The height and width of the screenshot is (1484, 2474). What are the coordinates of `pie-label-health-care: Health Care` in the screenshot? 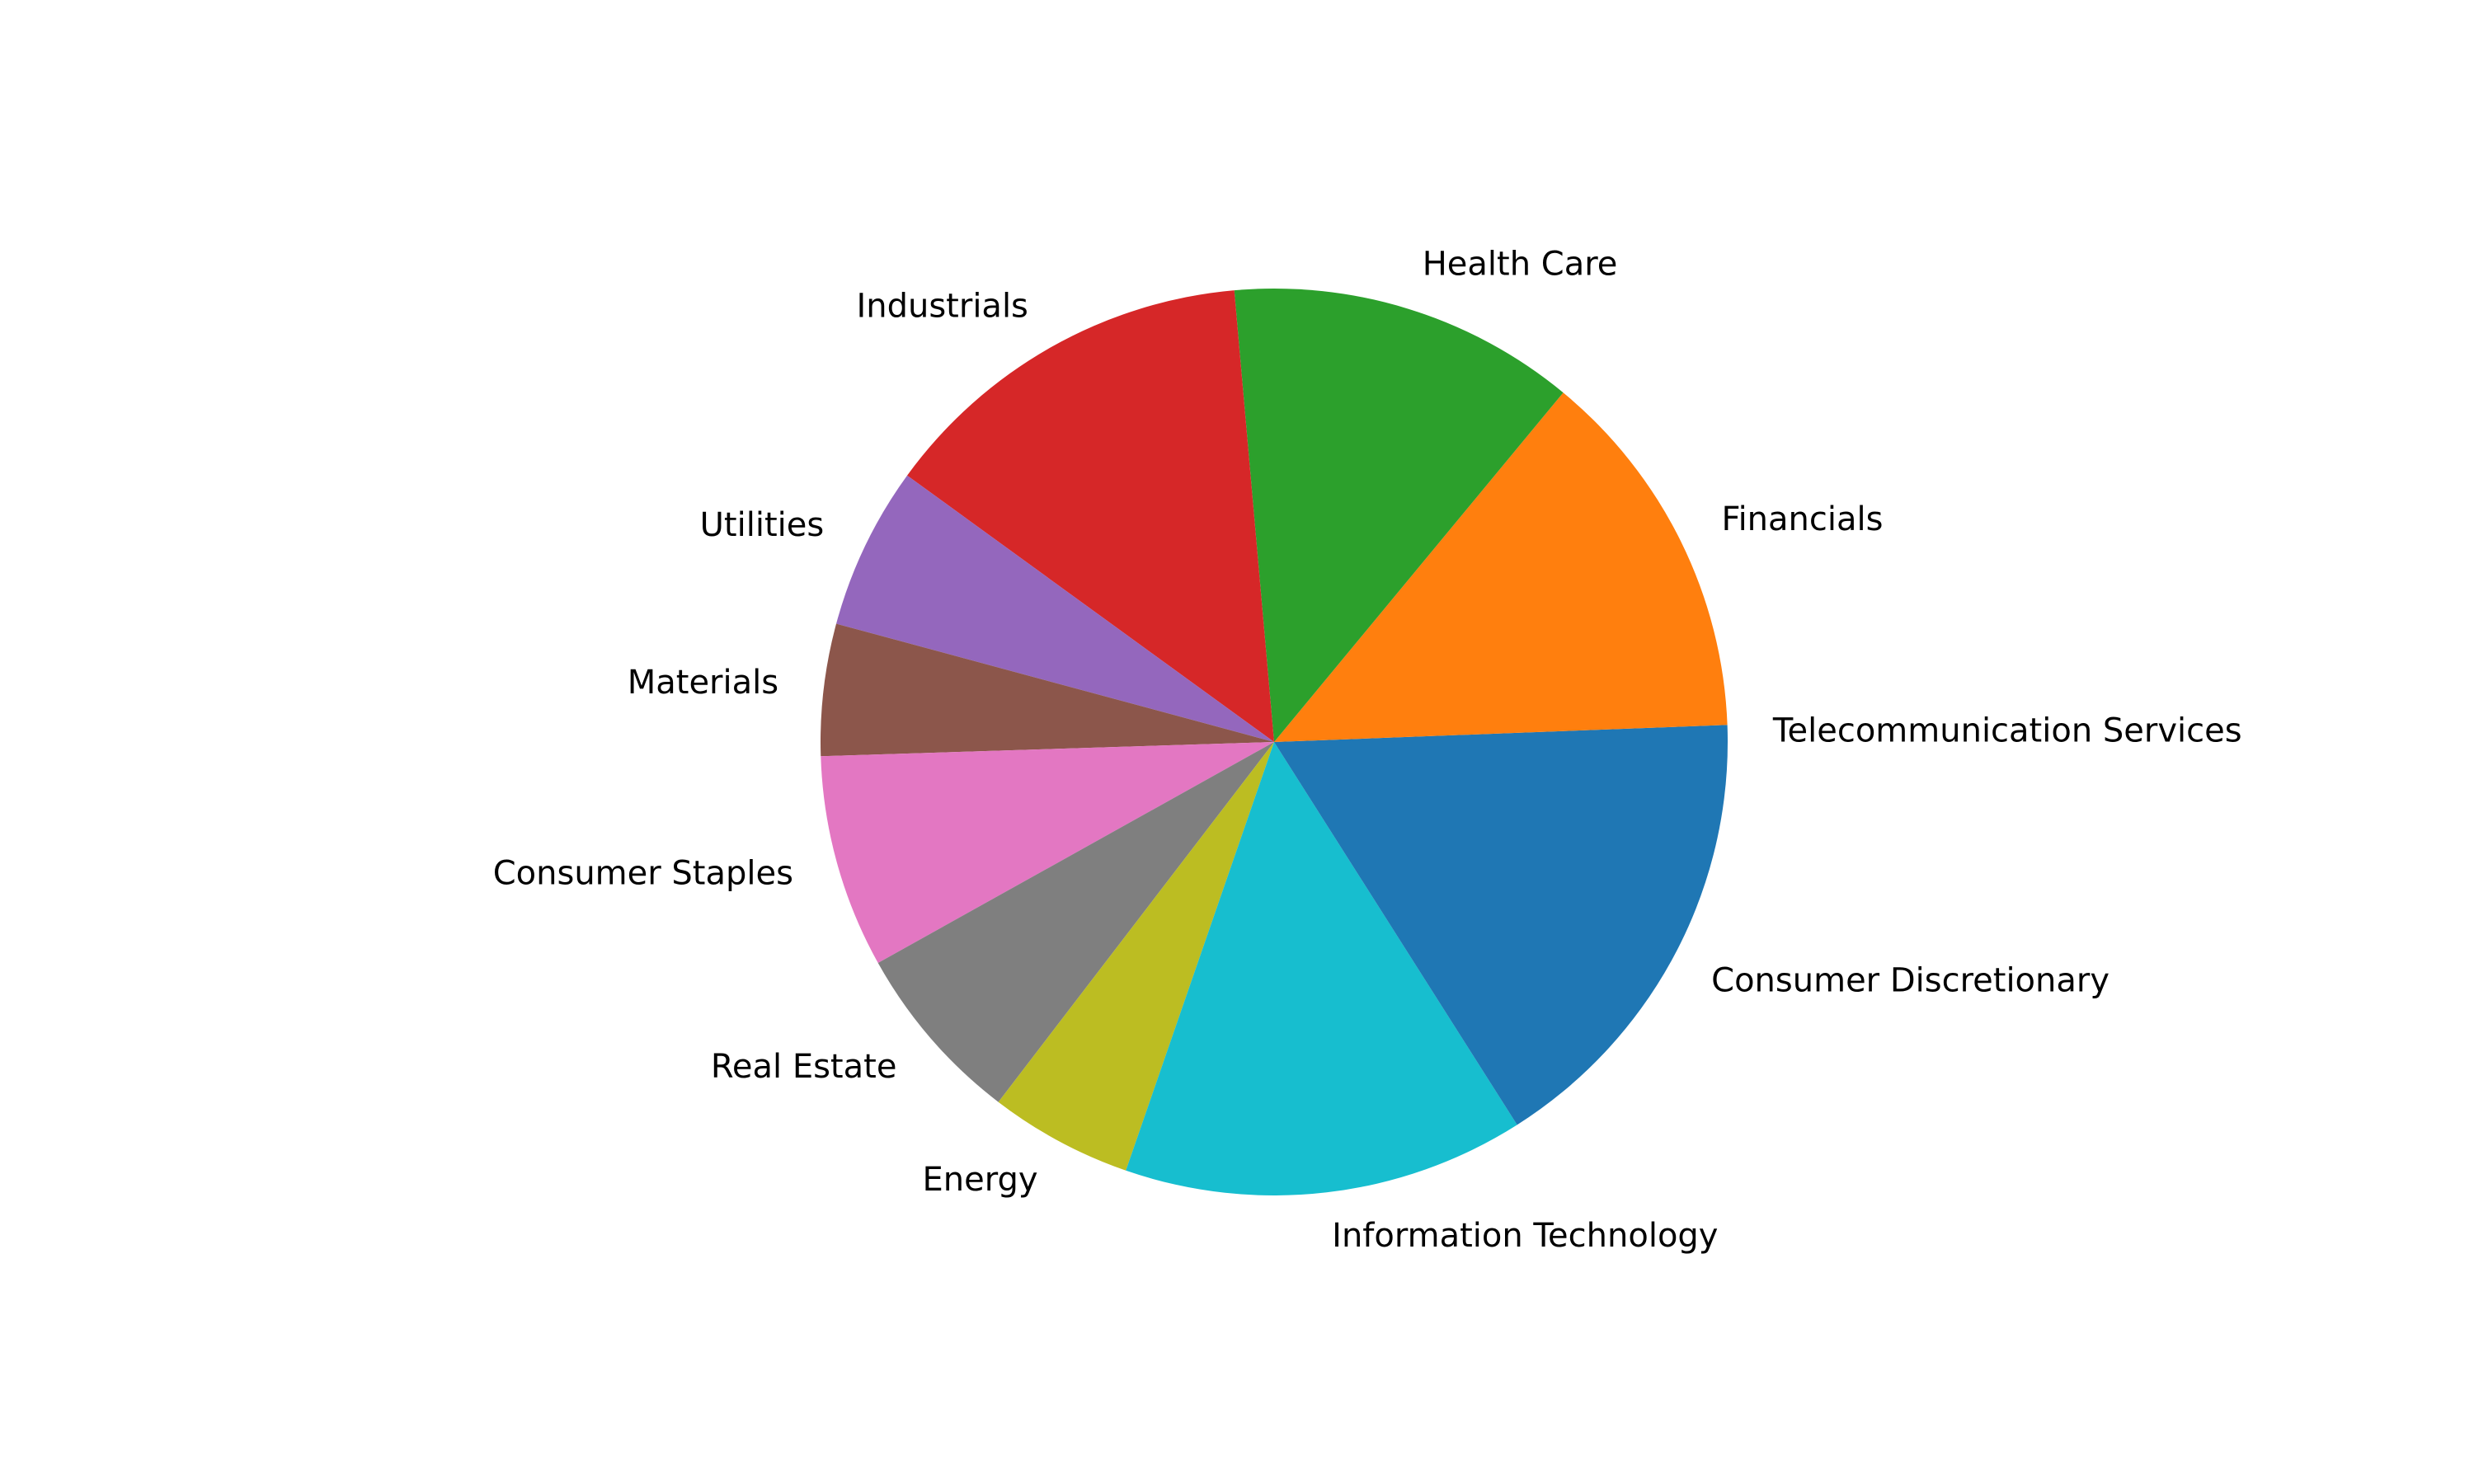 It's located at (1520, 264).